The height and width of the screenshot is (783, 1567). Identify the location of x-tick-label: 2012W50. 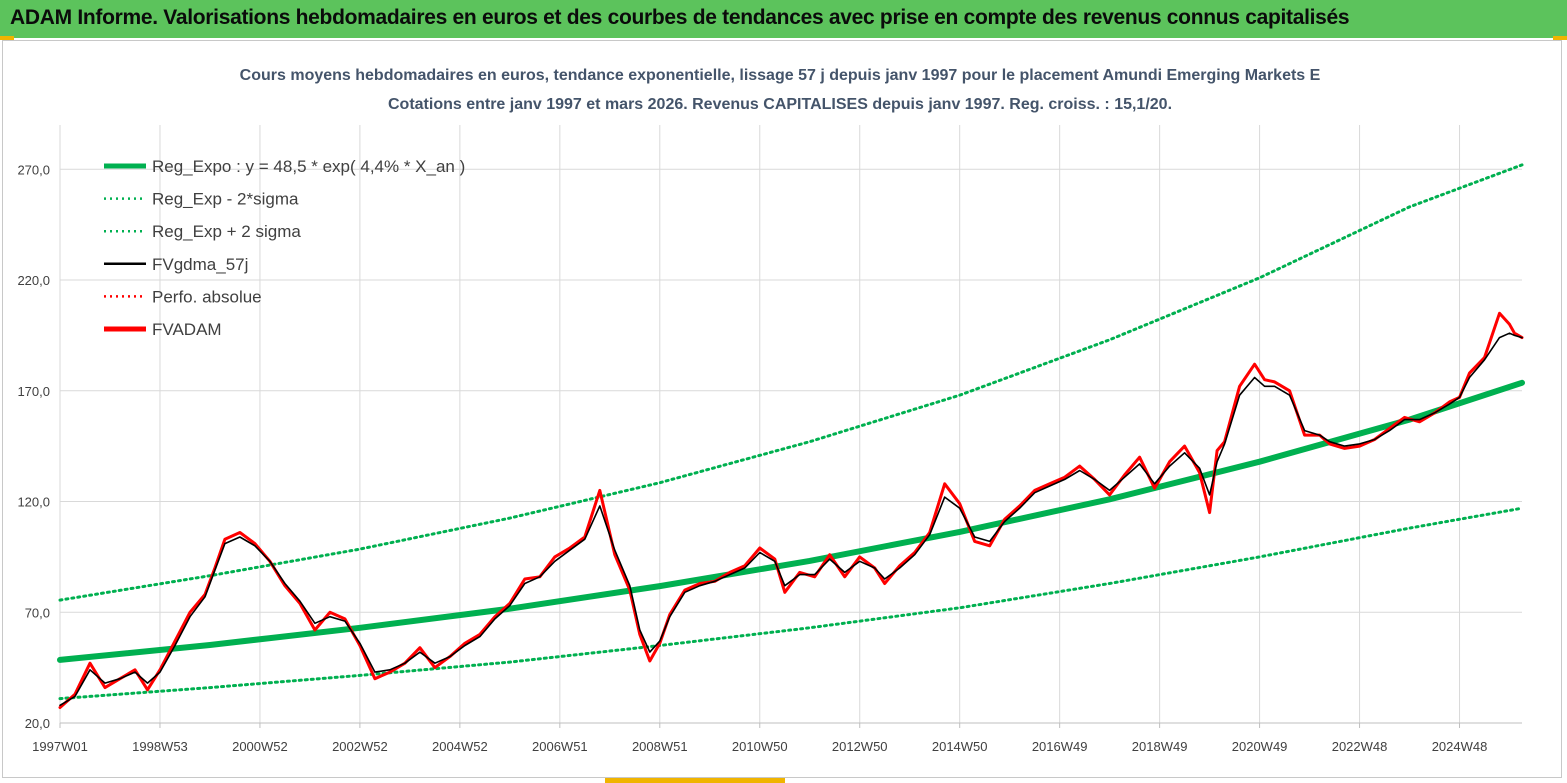
(860, 746).